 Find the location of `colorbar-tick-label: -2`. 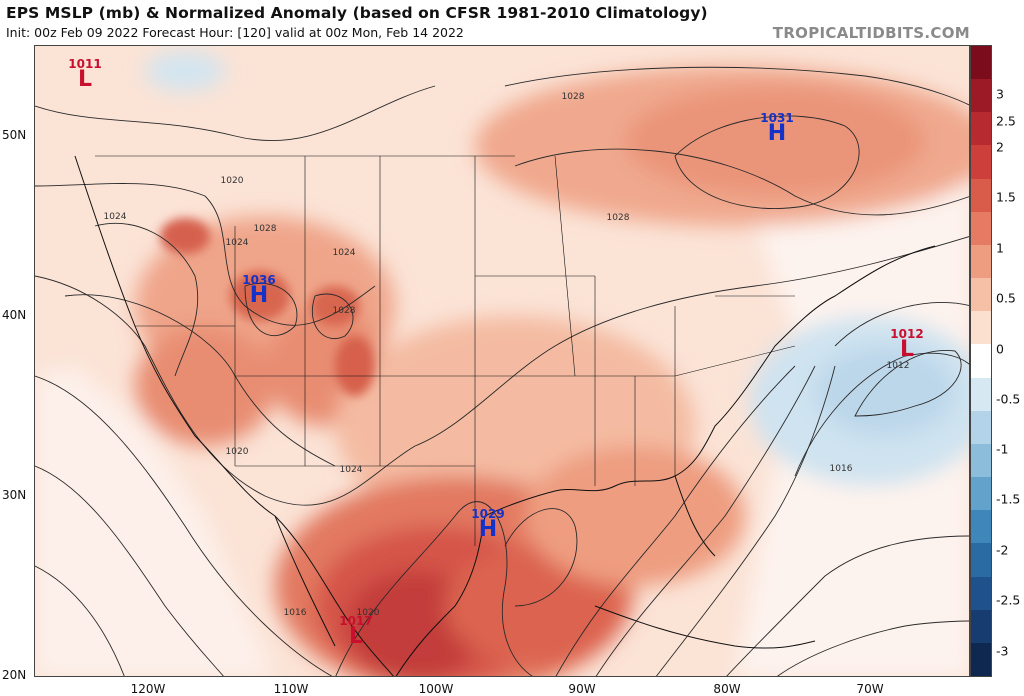

colorbar-tick-label: -2 is located at coordinates (1002, 550).